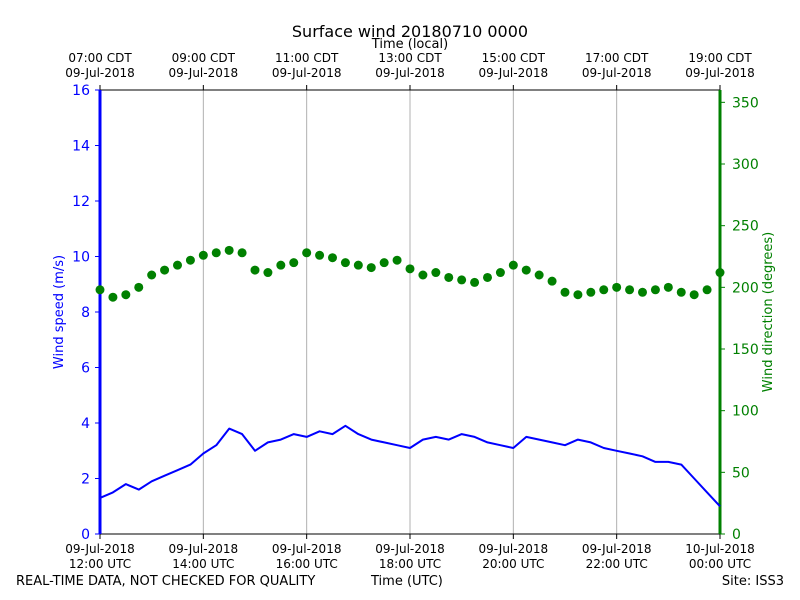  Describe the element at coordinates (307, 564) in the screenshot. I see `x-tick-time: 16:00 UTC` at that location.